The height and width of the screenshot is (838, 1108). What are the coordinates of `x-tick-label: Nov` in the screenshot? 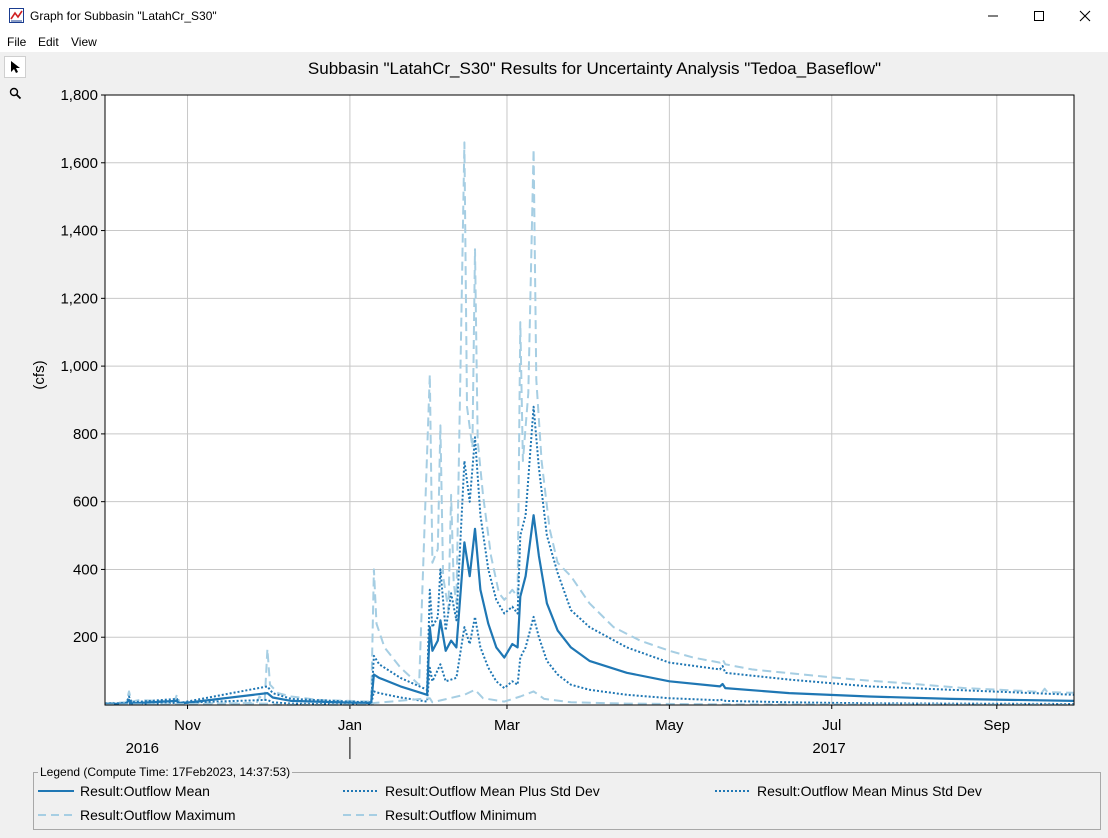 It's located at (187, 725).